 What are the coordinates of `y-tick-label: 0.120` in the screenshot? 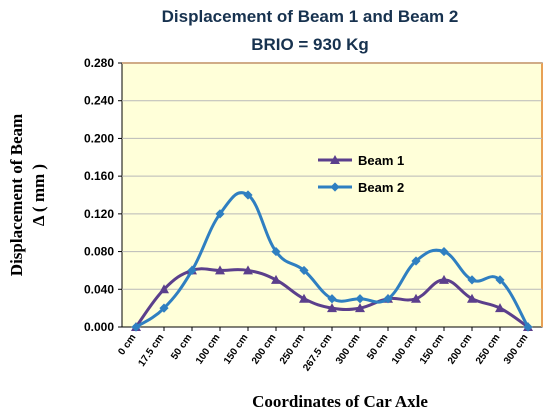 It's located at (99, 214).